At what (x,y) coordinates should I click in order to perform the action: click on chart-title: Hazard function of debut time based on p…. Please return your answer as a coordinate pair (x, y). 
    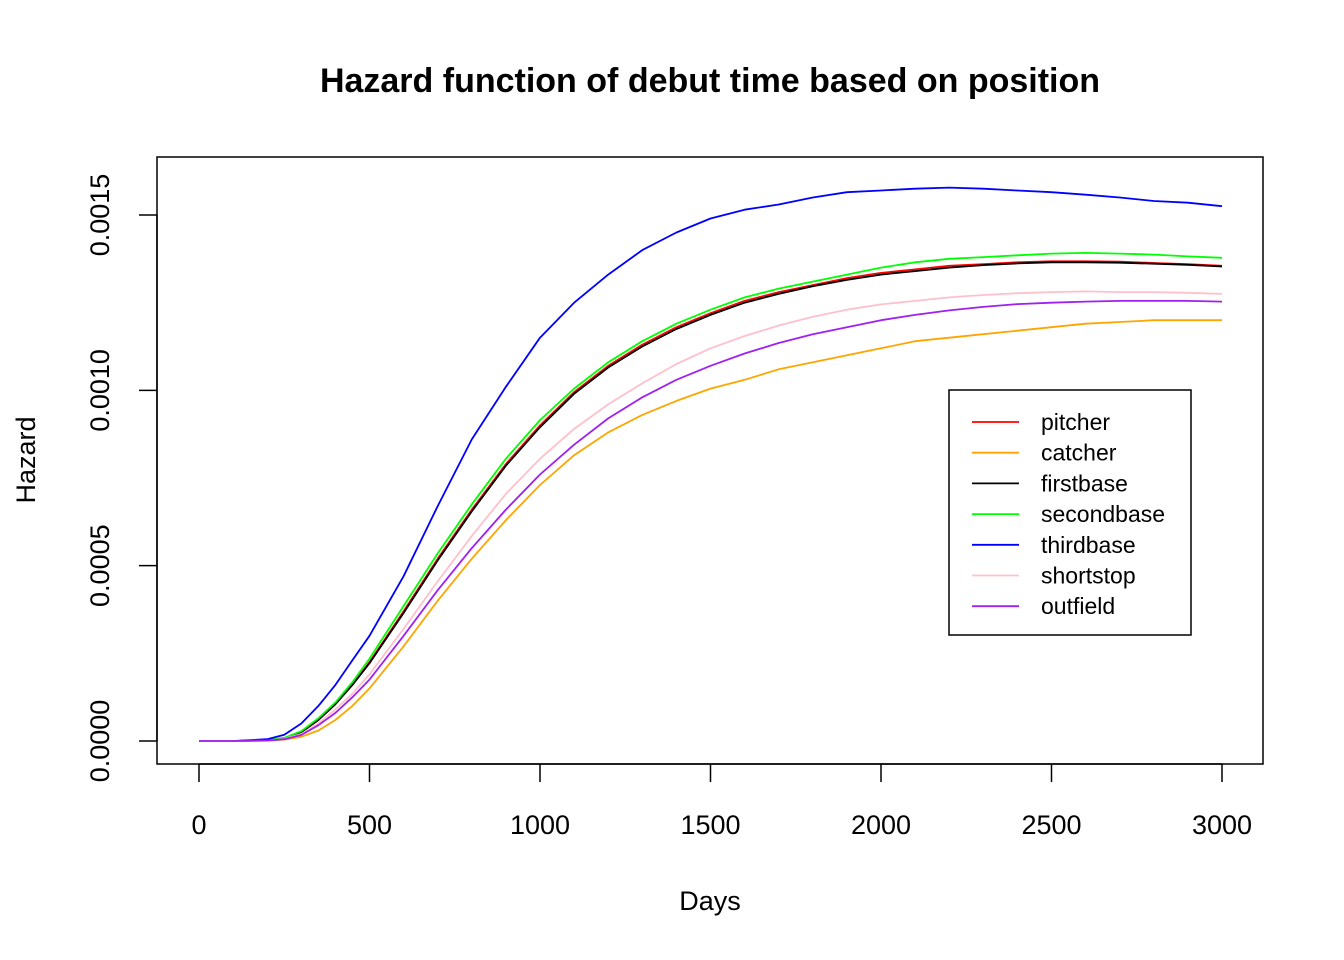
    Looking at the image, I should click on (710, 81).